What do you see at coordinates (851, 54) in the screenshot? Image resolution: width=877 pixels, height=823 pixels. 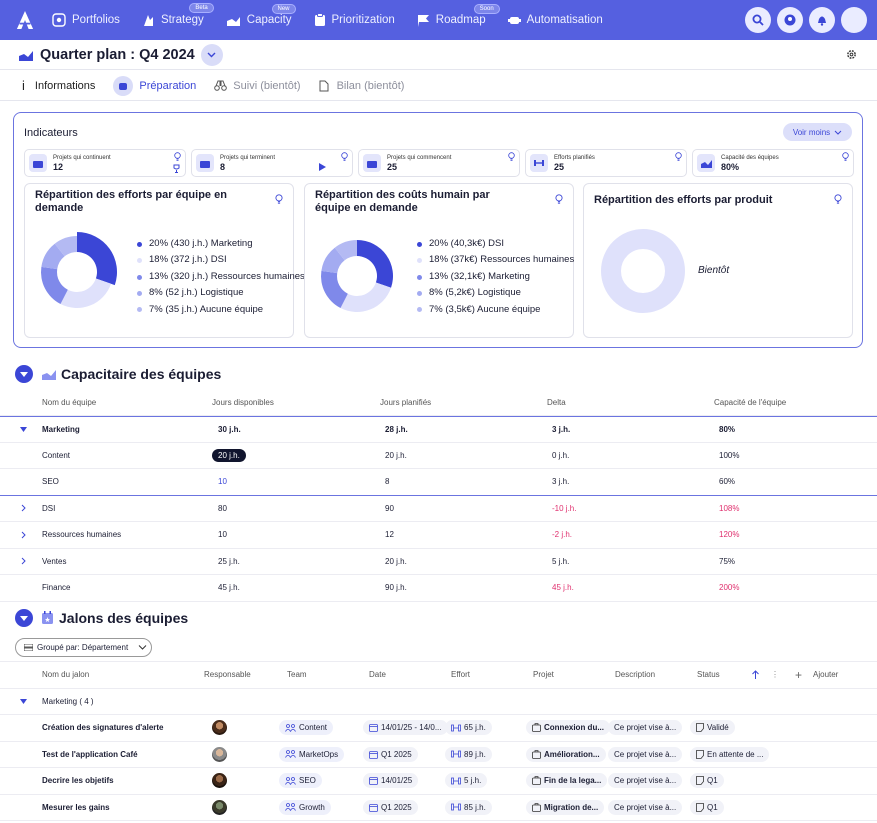 I see `settings-gear-icon` at bounding box center [851, 54].